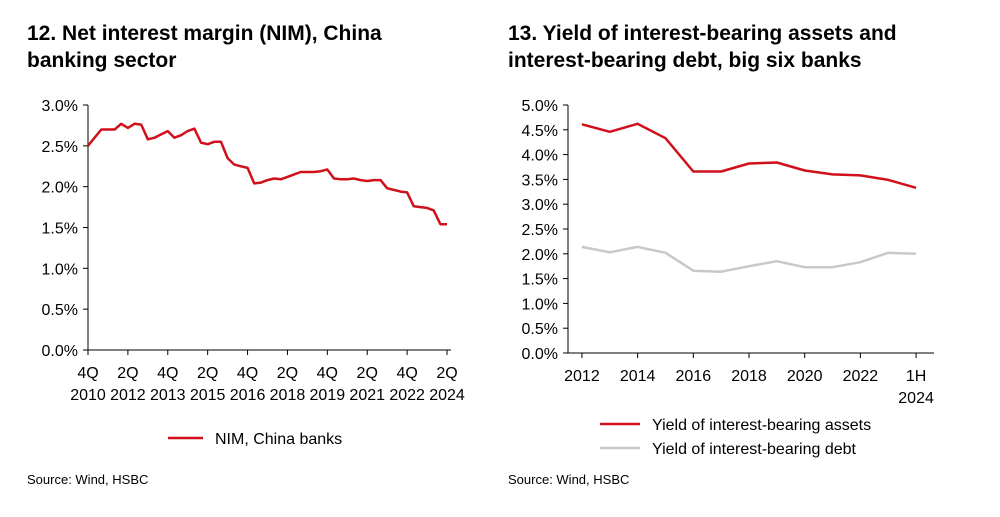  I want to click on y-tick-label: 5.0%, so click(540, 106).